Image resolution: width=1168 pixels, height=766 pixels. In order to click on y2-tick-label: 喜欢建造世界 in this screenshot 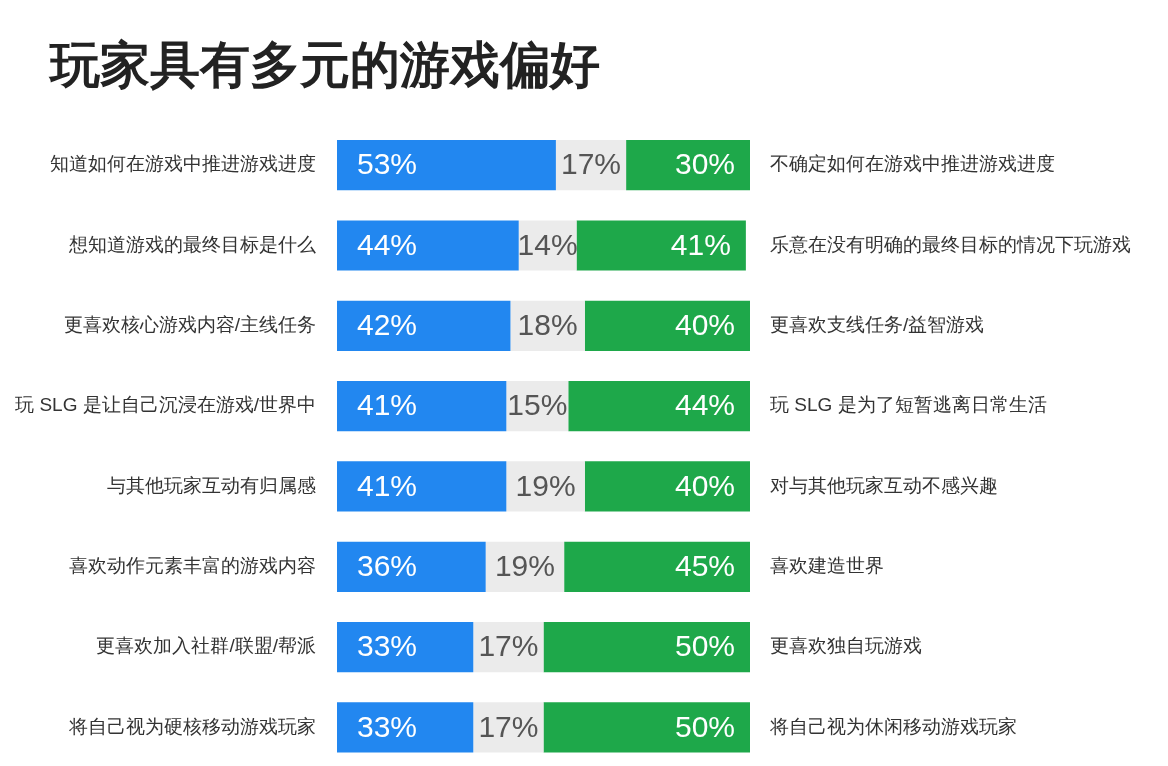, I will do `click(827, 566)`.